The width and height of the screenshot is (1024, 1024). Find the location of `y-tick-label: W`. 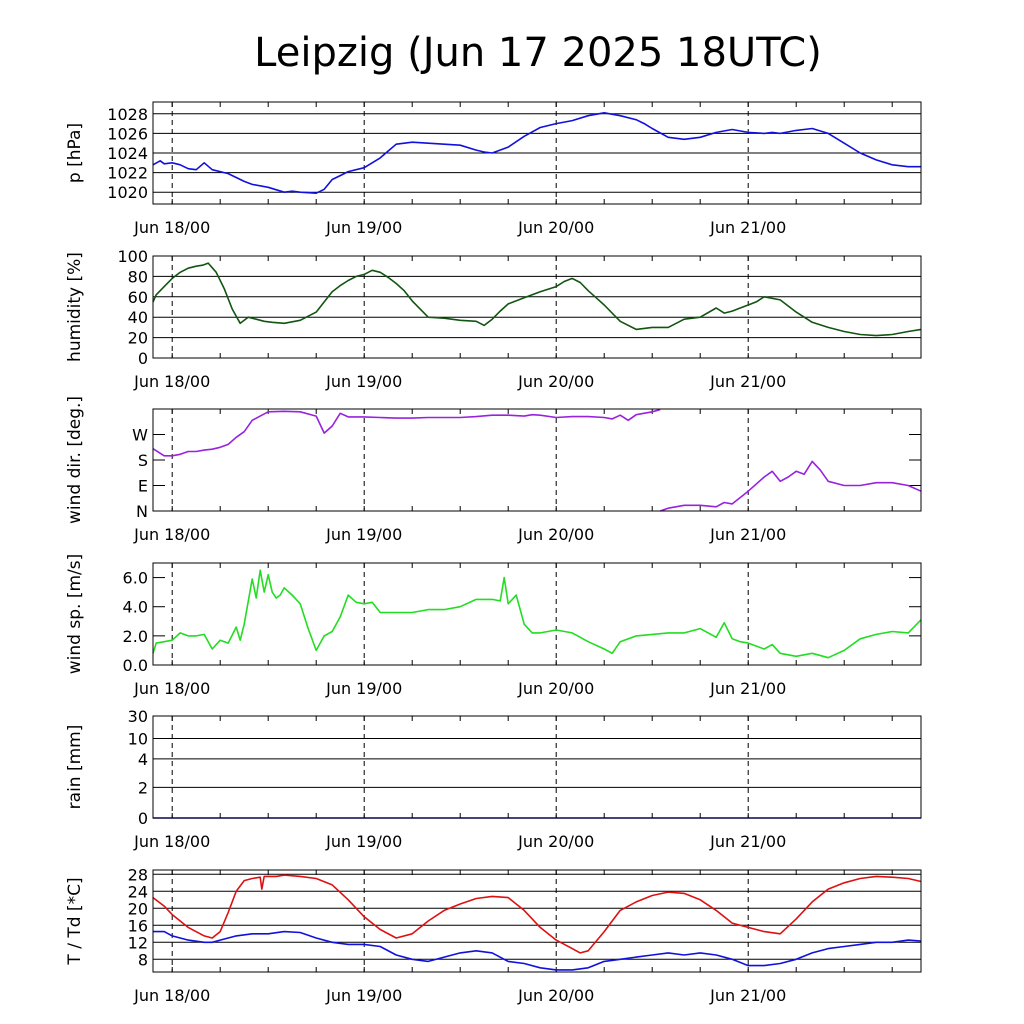

y-tick-label: W is located at coordinates (140, 435).